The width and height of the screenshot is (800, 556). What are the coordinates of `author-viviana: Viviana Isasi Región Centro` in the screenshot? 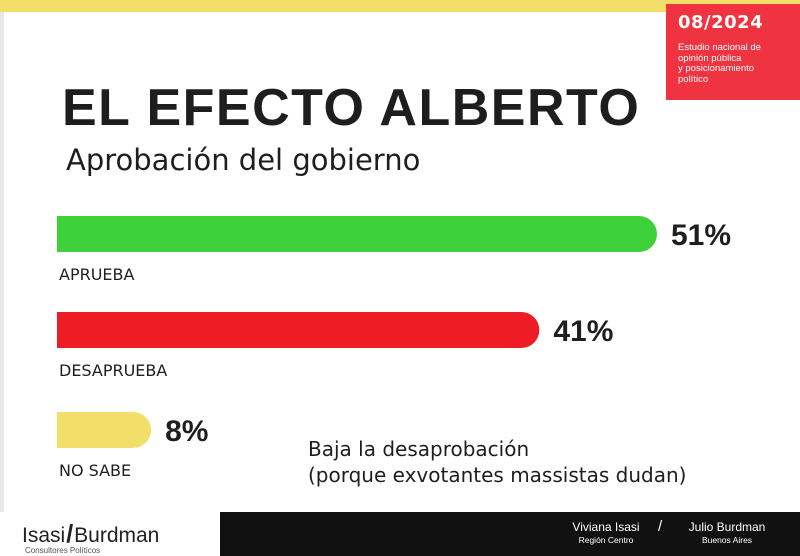 It's located at (606, 533).